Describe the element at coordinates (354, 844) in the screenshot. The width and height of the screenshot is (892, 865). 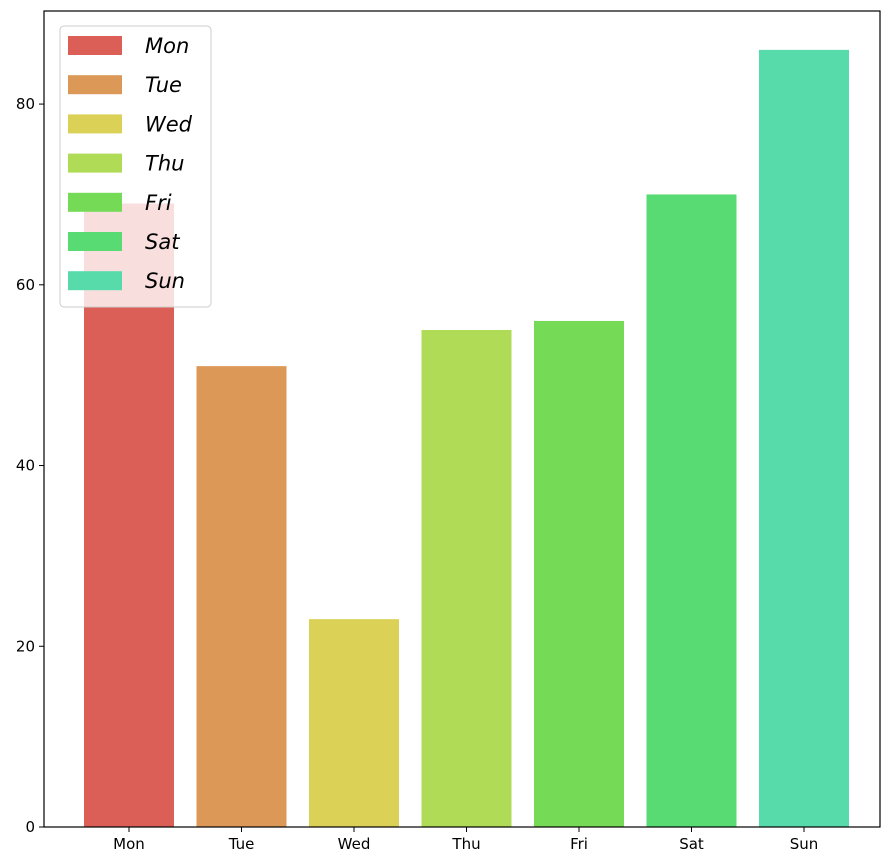
I see `x-tick-label: Wed` at that location.